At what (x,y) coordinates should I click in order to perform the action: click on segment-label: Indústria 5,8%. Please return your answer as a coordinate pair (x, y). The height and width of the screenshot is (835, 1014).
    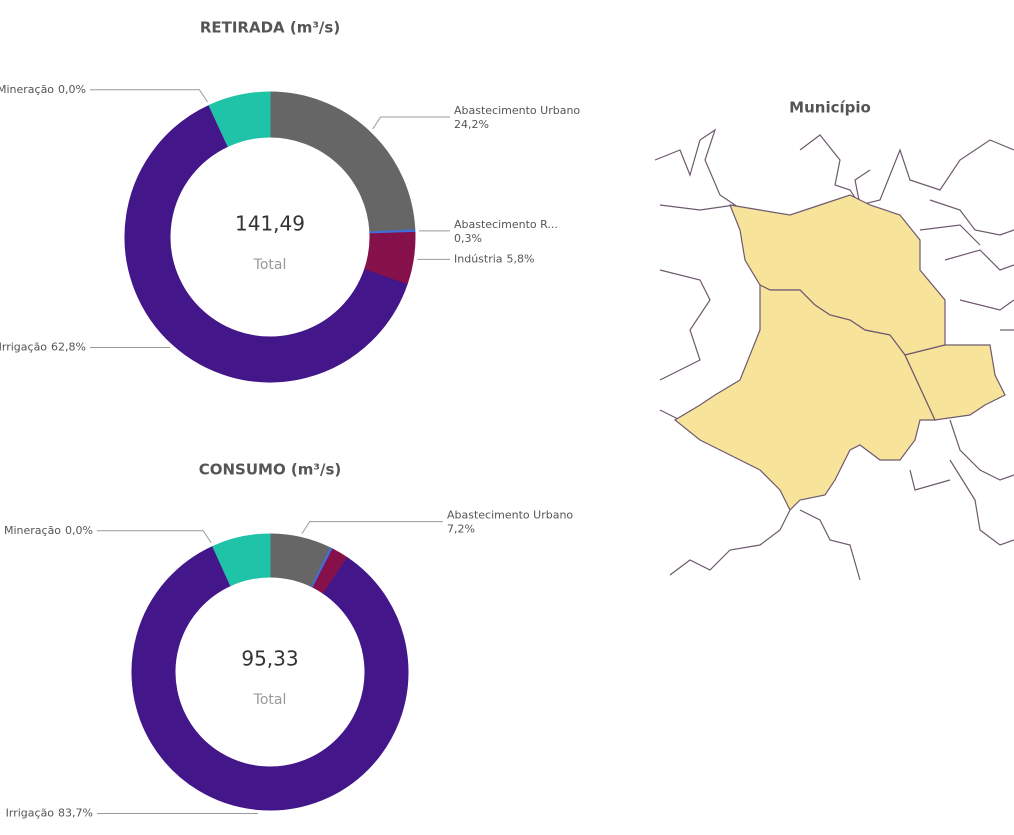
    Looking at the image, I should click on (494, 258).